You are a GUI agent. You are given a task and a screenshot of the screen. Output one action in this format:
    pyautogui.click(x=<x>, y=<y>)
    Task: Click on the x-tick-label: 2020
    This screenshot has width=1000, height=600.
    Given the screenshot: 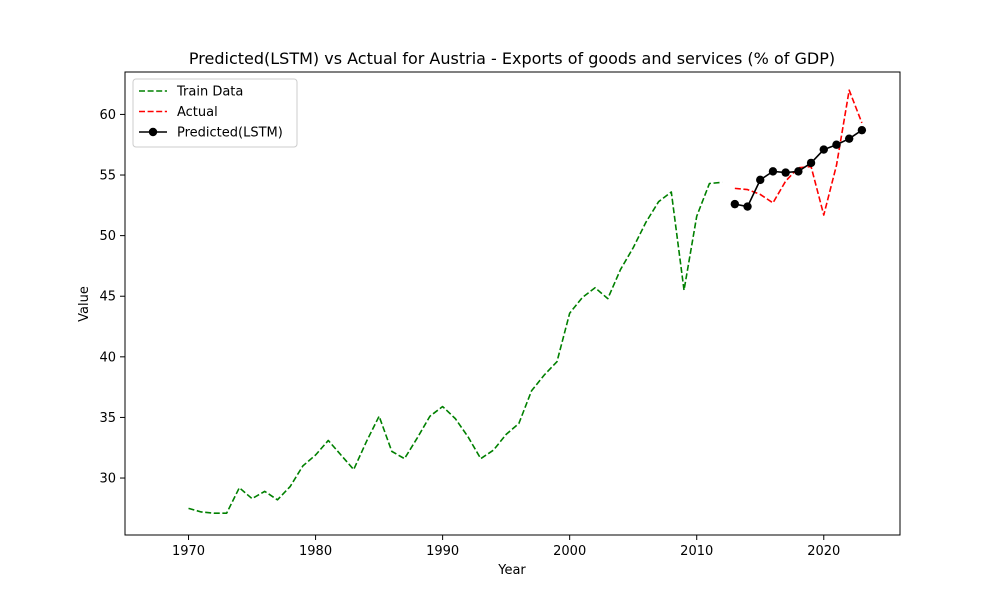 What is the action you would take?
    pyautogui.click(x=823, y=551)
    